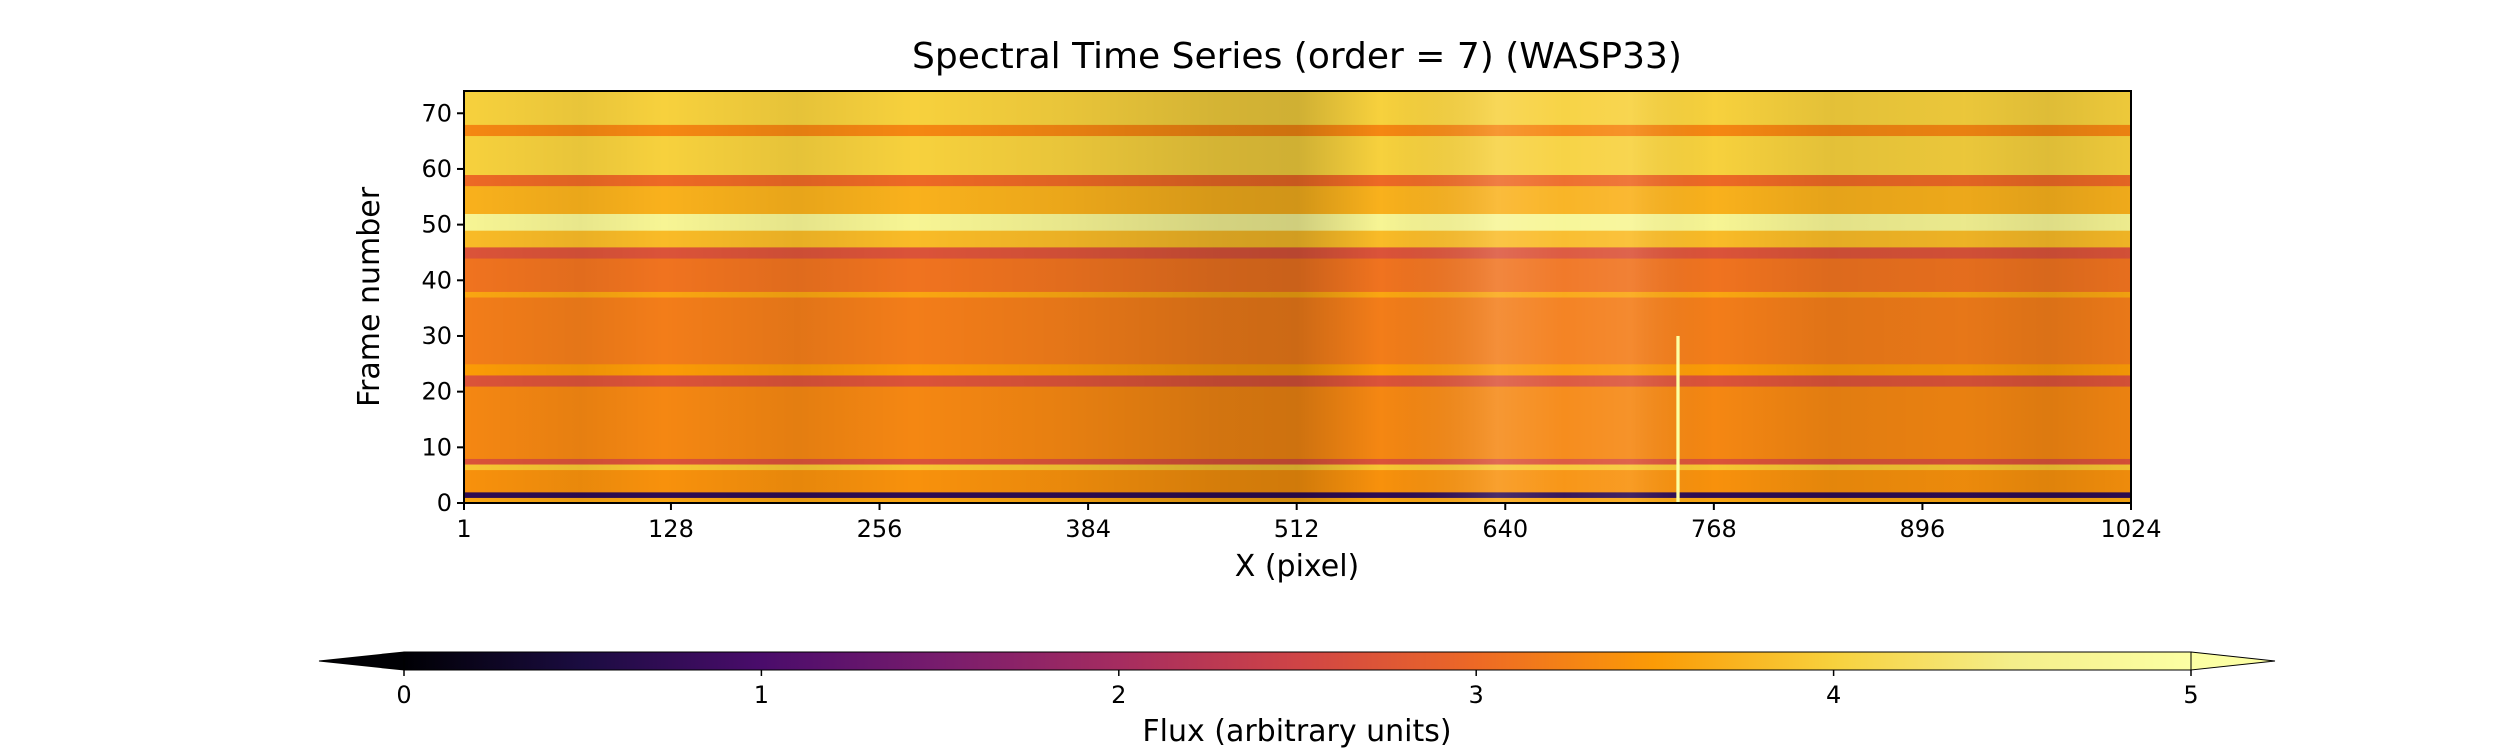 The height and width of the screenshot is (750, 2520). What do you see at coordinates (1297, 529) in the screenshot?
I see `x-tick-label-4: 512` at bounding box center [1297, 529].